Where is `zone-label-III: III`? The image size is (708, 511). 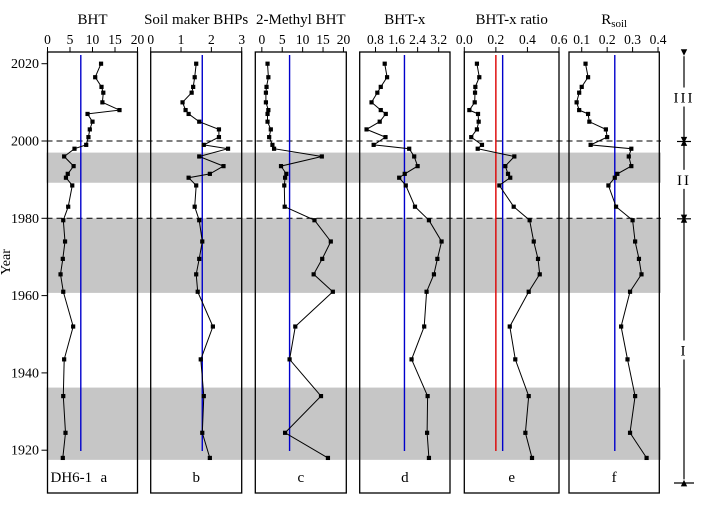
zone-label-III: III is located at coordinates (684, 99).